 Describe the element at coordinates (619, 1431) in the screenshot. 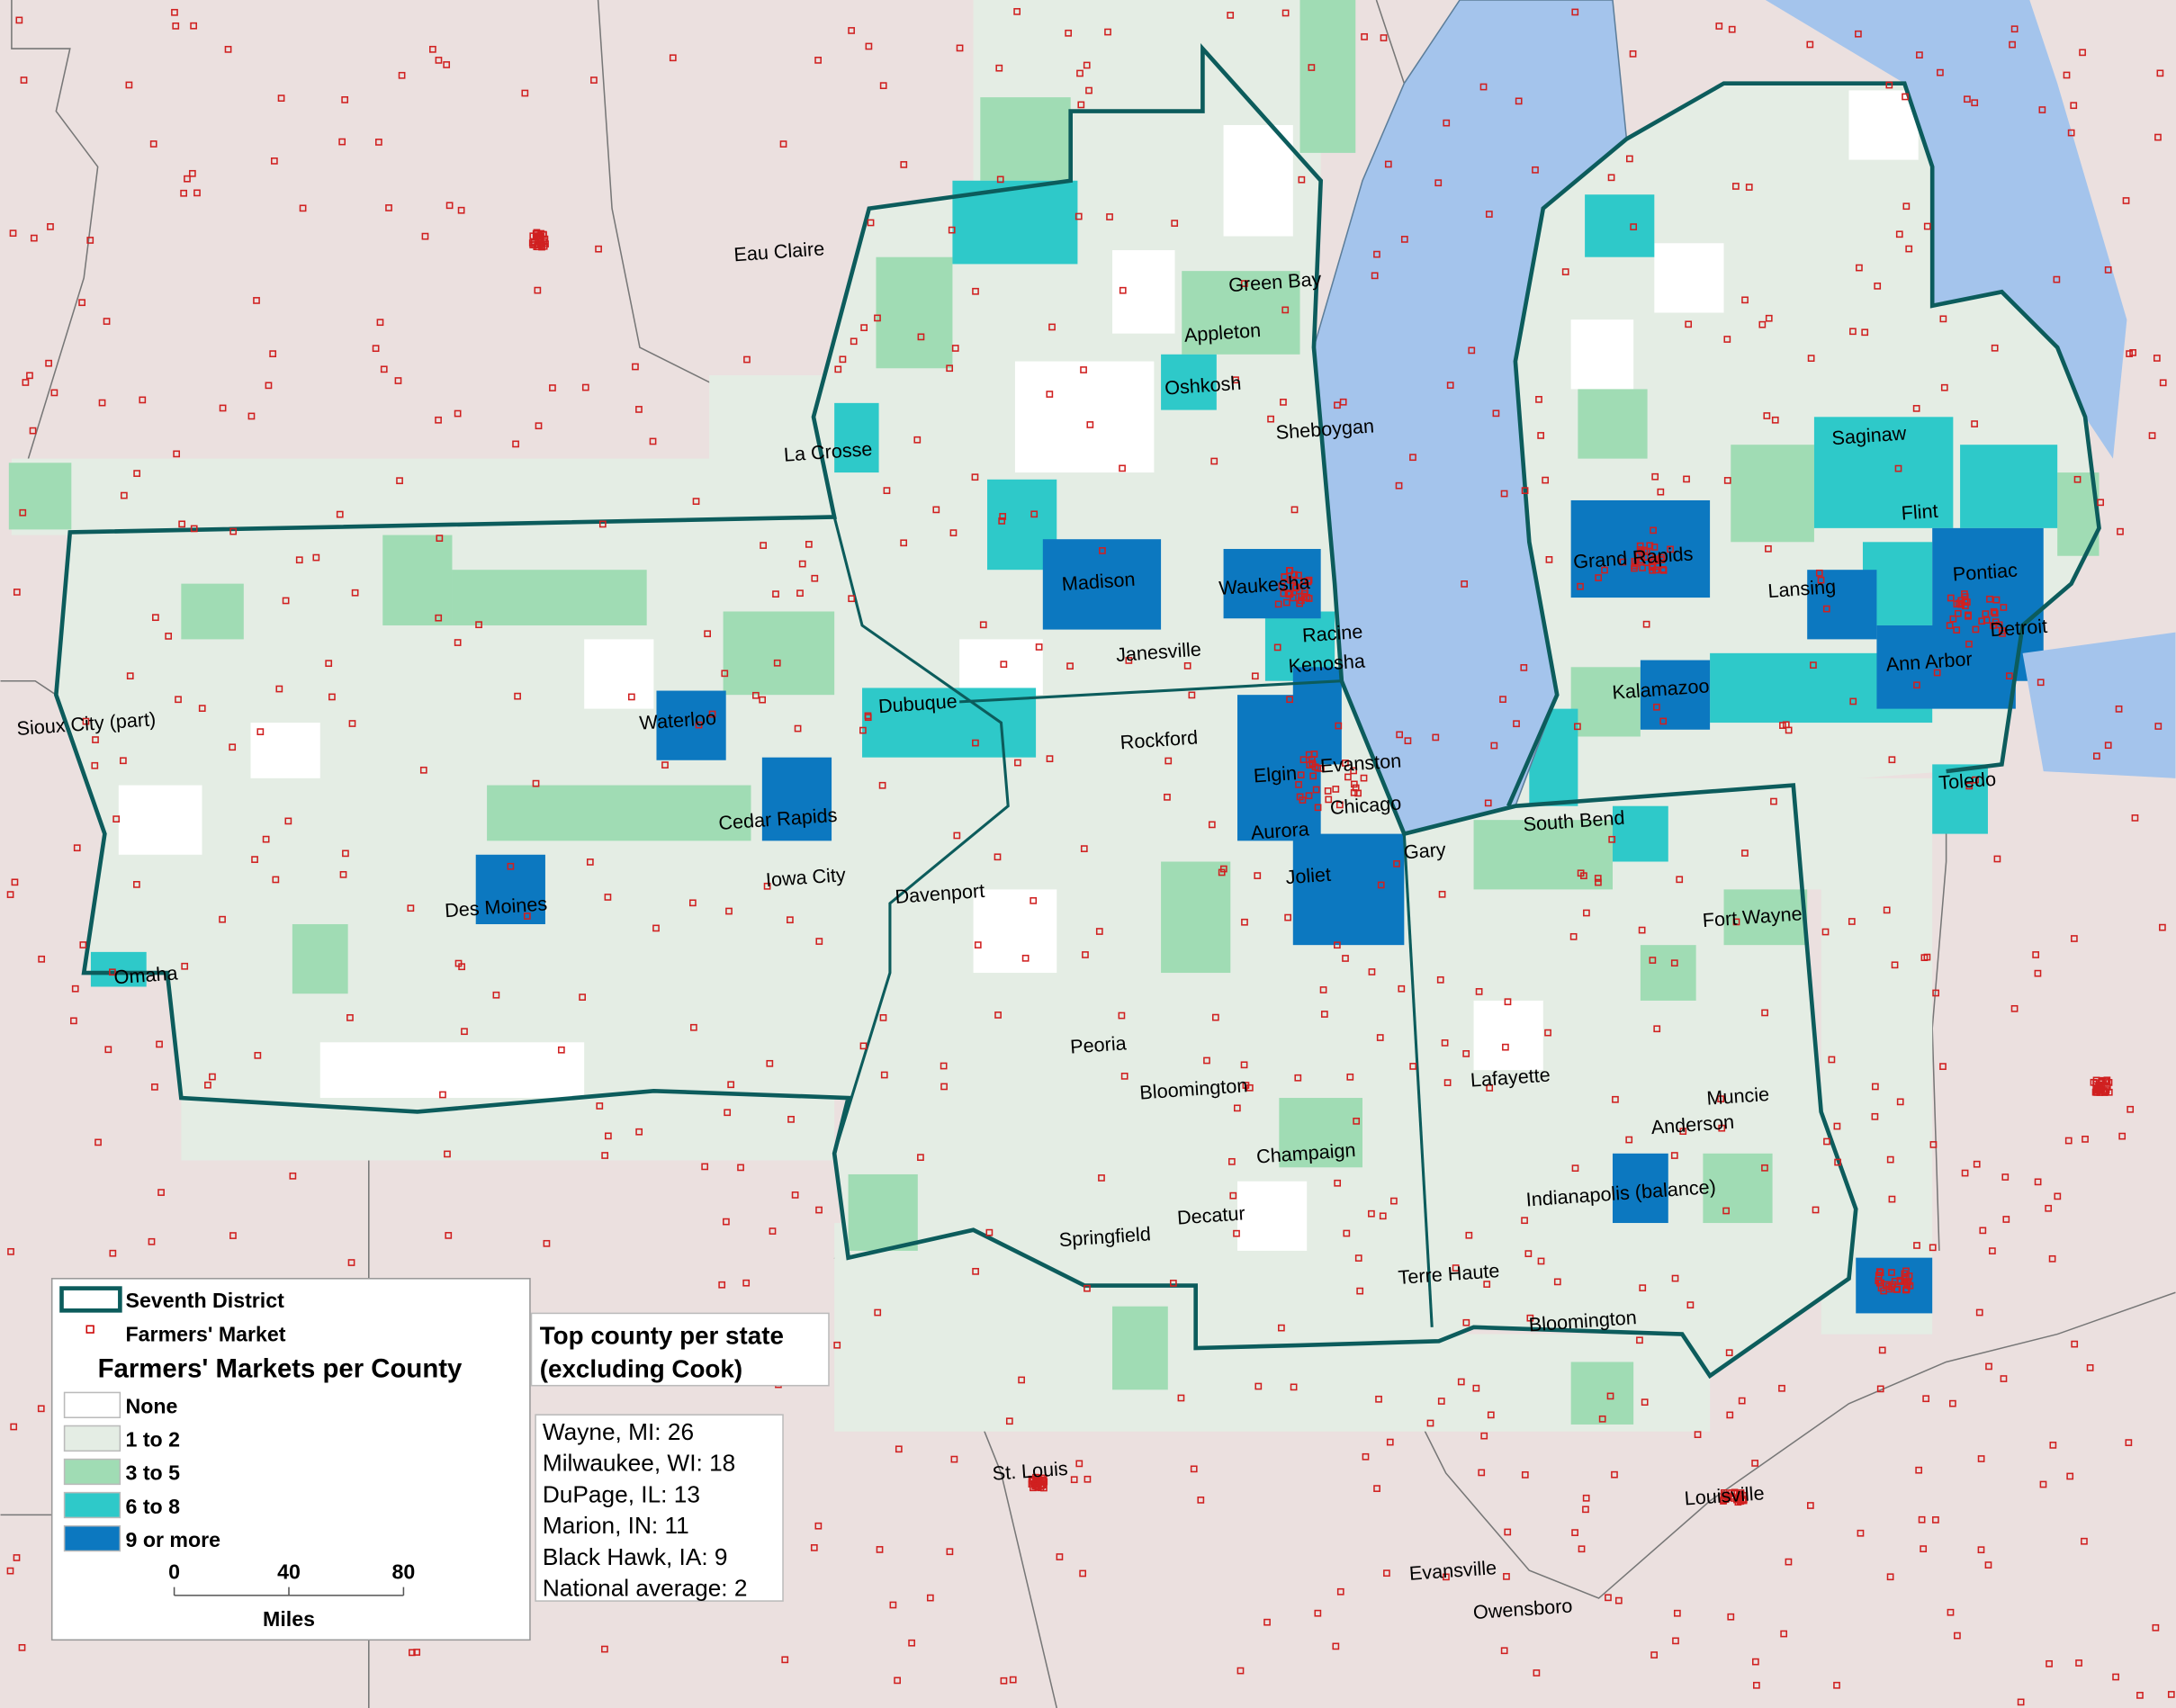

I see `top-item: Wayne, MI: 26` at that location.